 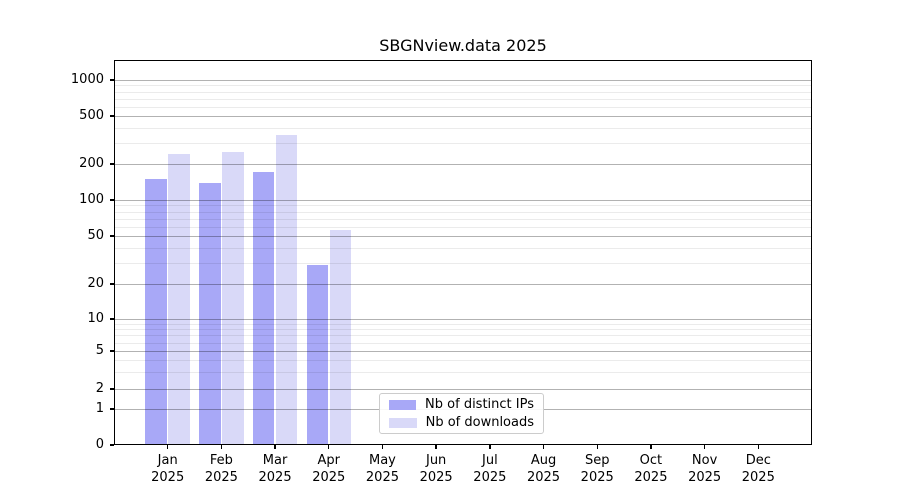 What do you see at coordinates (340, 337) in the screenshot?
I see `bar-apr-downloads` at bounding box center [340, 337].